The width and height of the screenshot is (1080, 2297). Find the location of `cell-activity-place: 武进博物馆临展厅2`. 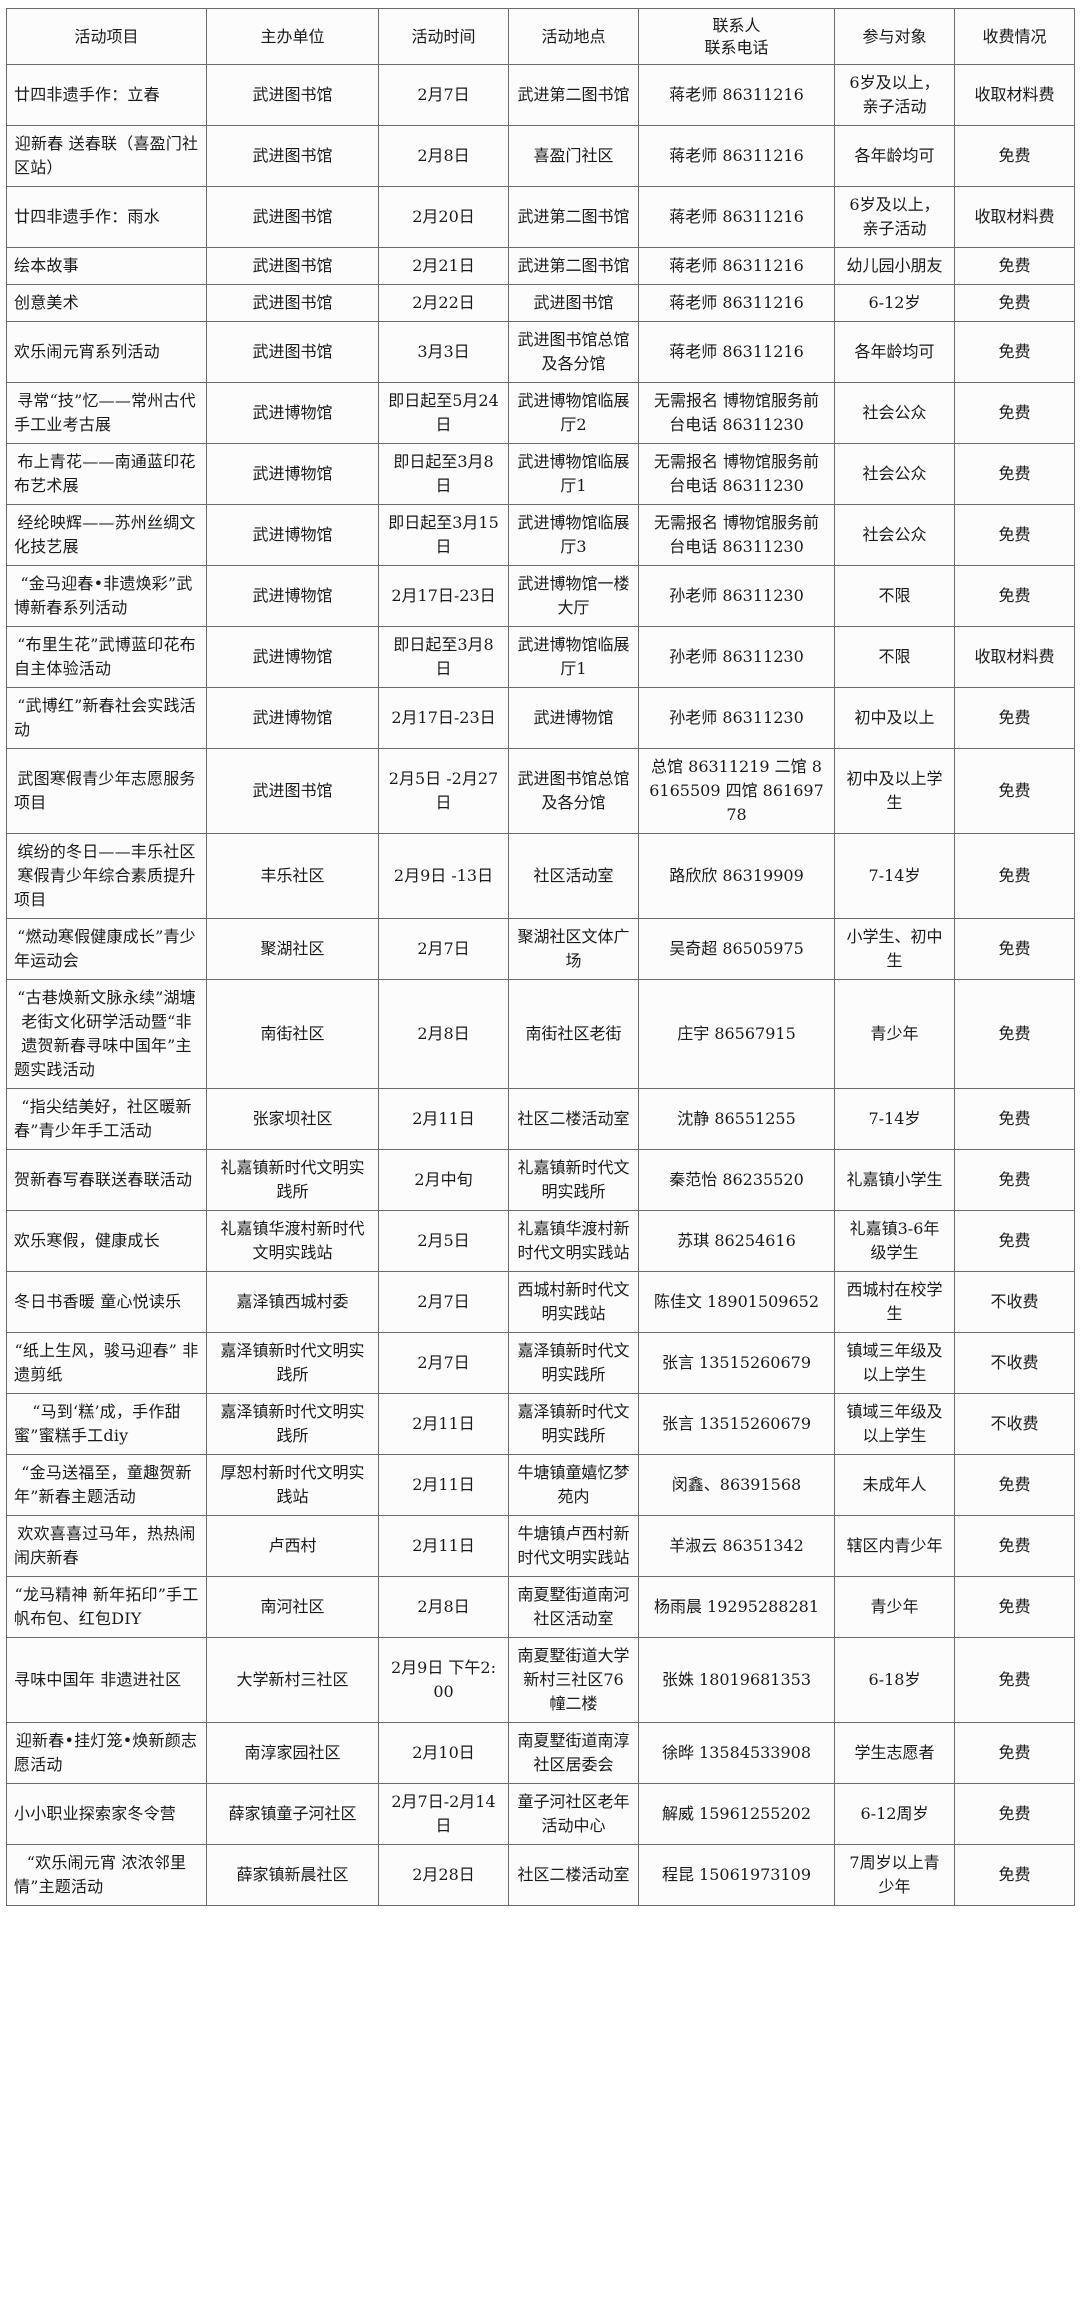

cell-activity-place: 武进博物馆临展厅2 is located at coordinates (573, 413).